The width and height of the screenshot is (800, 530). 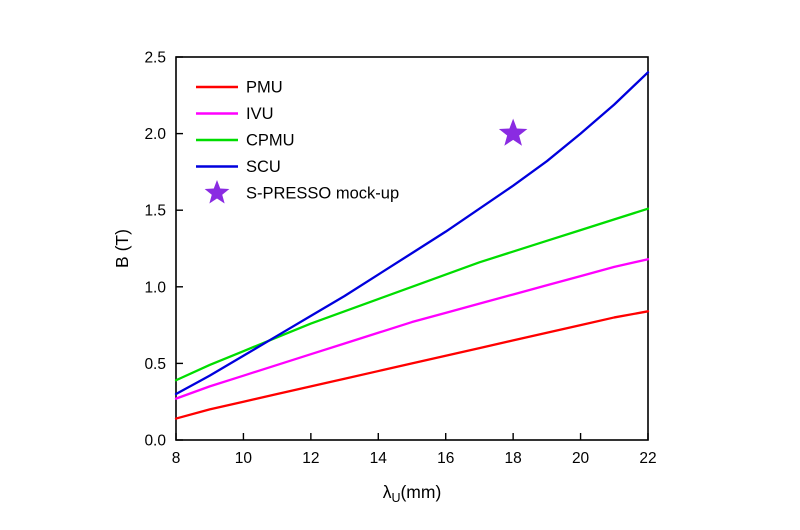 I want to click on legend-key-star, so click(x=217, y=192).